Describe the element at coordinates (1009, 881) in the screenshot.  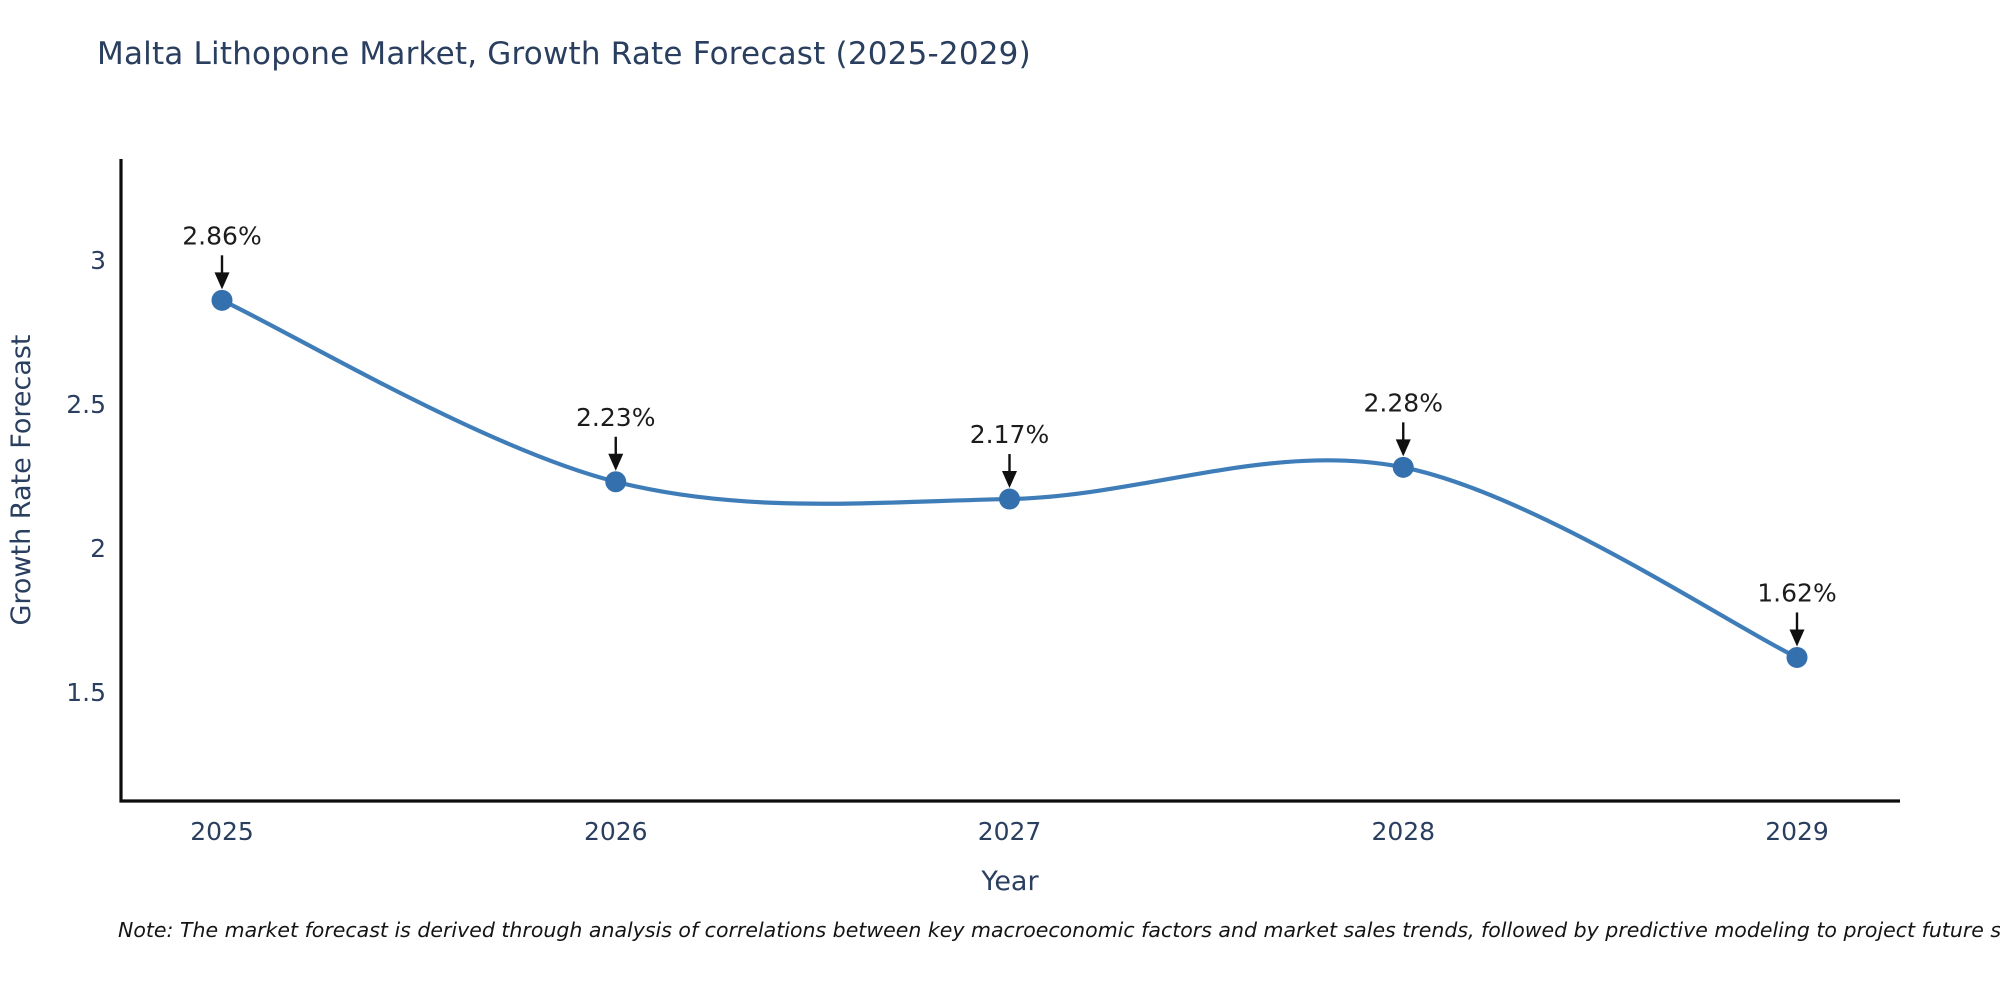
I see `x-axis-title: Year` at that location.